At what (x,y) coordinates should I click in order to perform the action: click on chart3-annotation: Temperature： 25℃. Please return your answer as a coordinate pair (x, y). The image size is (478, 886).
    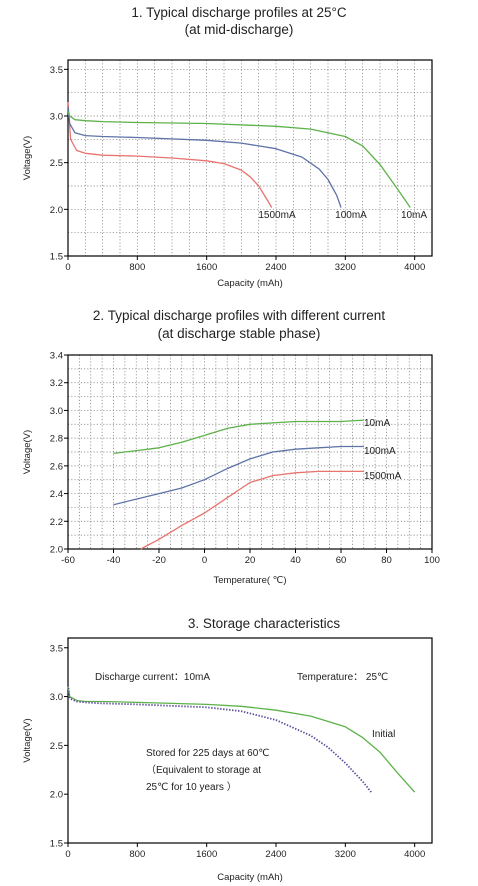
    Looking at the image, I should click on (342, 677).